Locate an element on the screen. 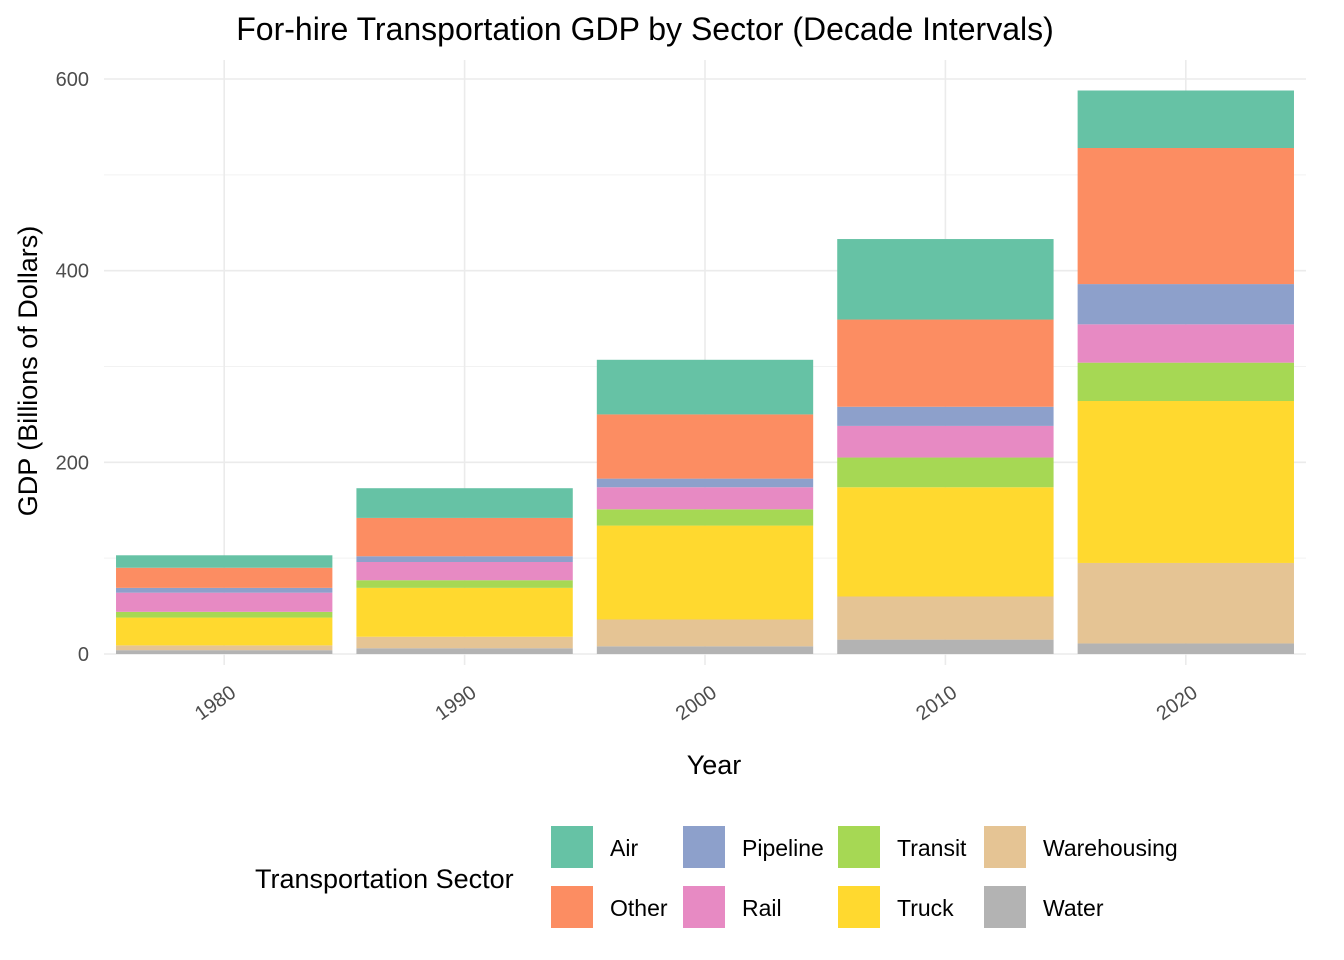 This screenshot has height=960, width=1344. bar-segment-other-2000 is located at coordinates (705, 446).